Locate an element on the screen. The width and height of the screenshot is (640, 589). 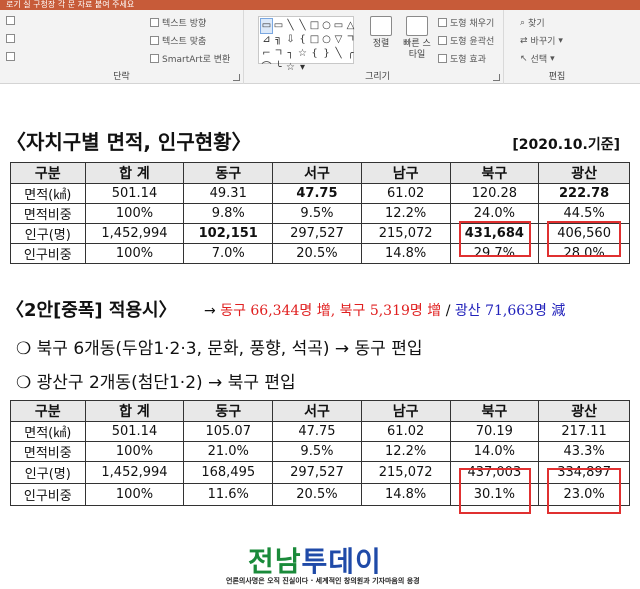
table-cell: 14.8% is located at coordinates (405, 253).